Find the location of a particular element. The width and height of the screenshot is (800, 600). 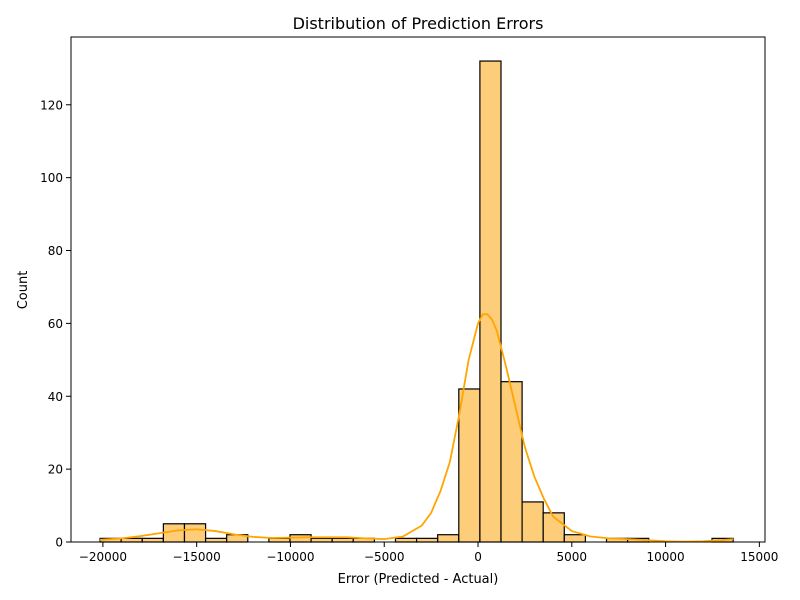

x-ticks: −20000 −15000 −10000 −5000 0 5000 10000 15000 is located at coordinates (428, 553).